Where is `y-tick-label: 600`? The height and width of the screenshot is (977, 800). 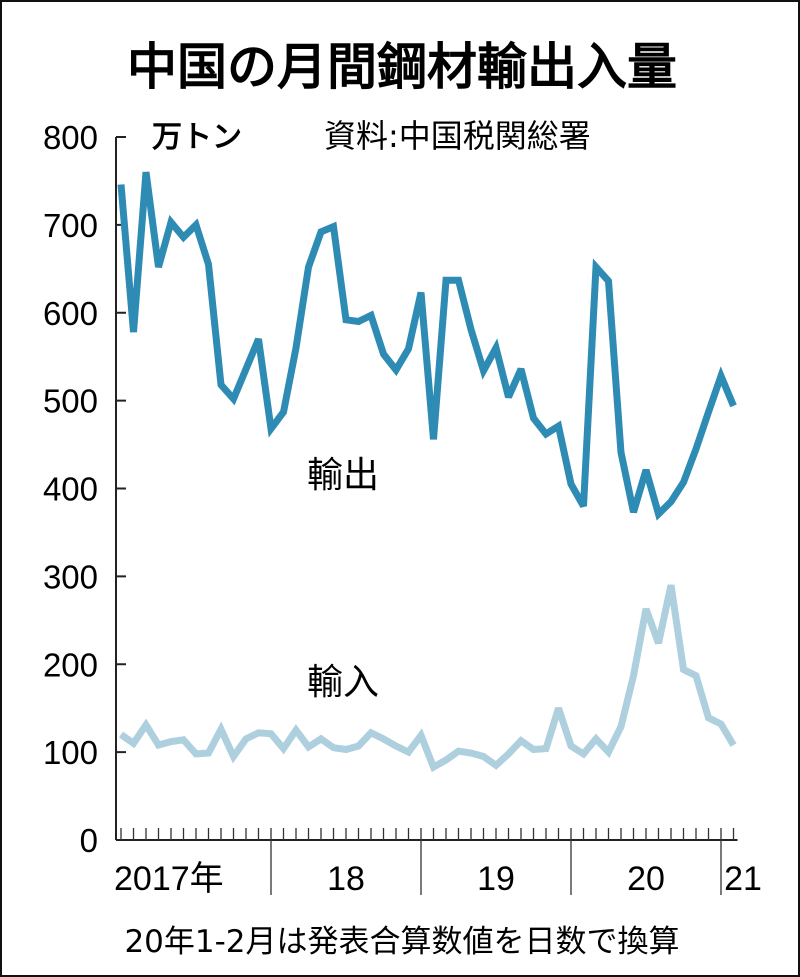 y-tick-label: 600 is located at coordinates (70, 313).